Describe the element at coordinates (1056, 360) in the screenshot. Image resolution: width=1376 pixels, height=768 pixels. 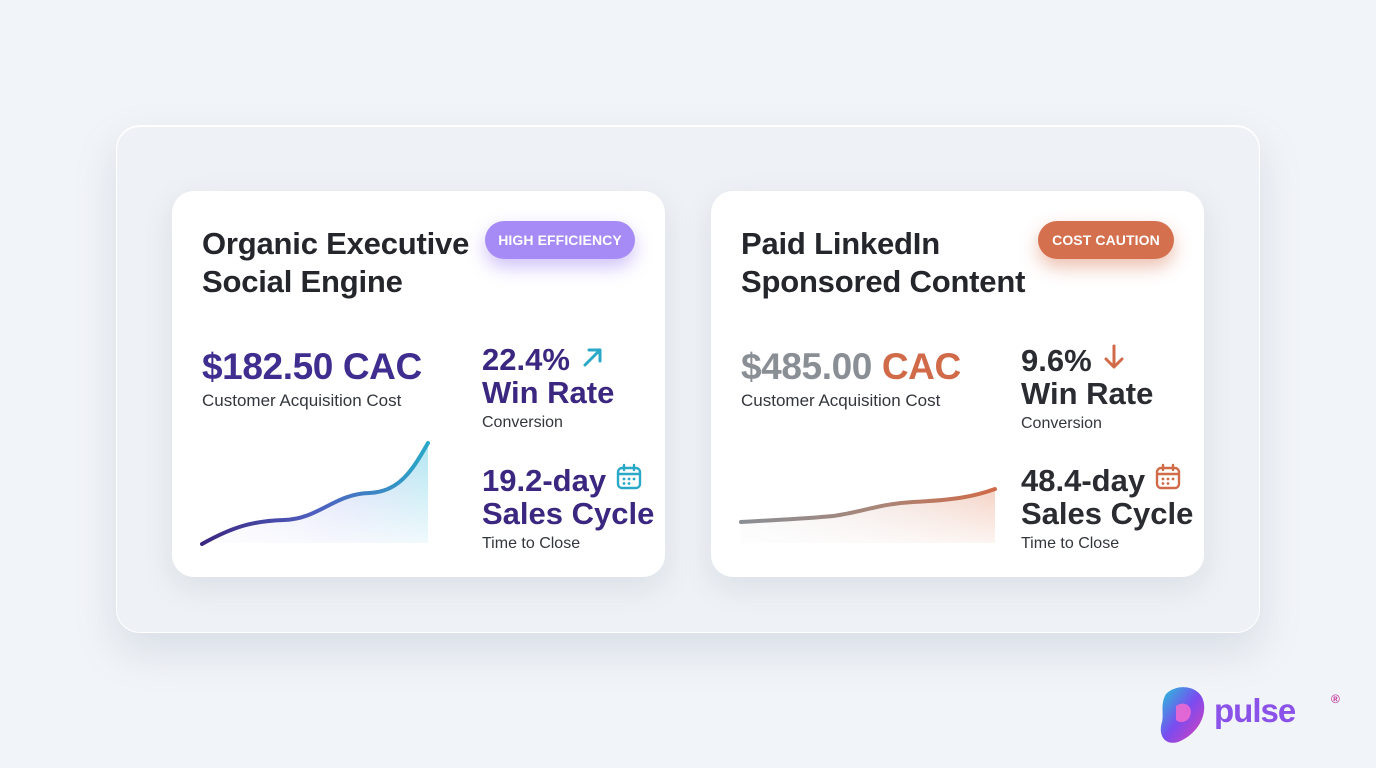
I see `win-rate-value: 9.6%` at that location.